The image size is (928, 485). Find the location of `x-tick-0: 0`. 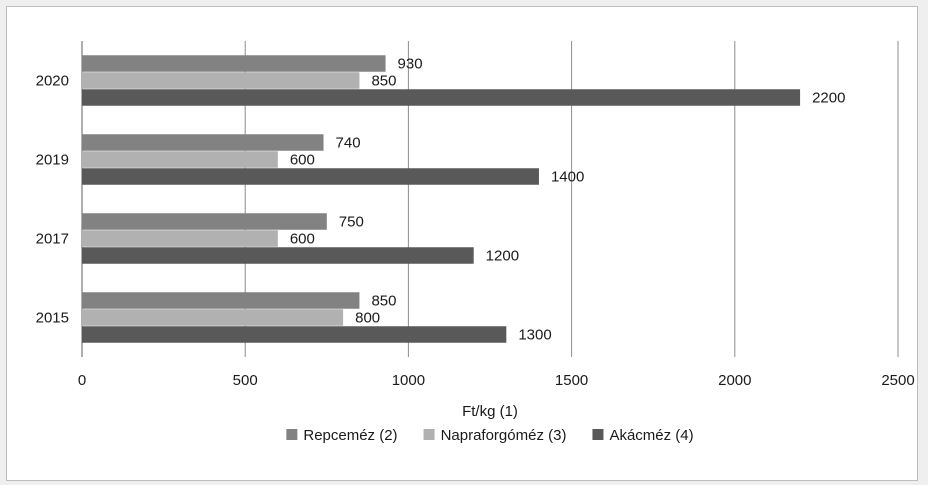

x-tick-0: 0 is located at coordinates (82, 380).